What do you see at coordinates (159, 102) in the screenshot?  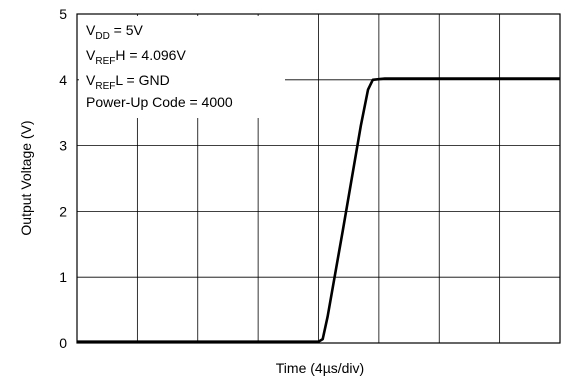 I see `annotation-power-up-code: Power-Up Code = 4000` at bounding box center [159, 102].